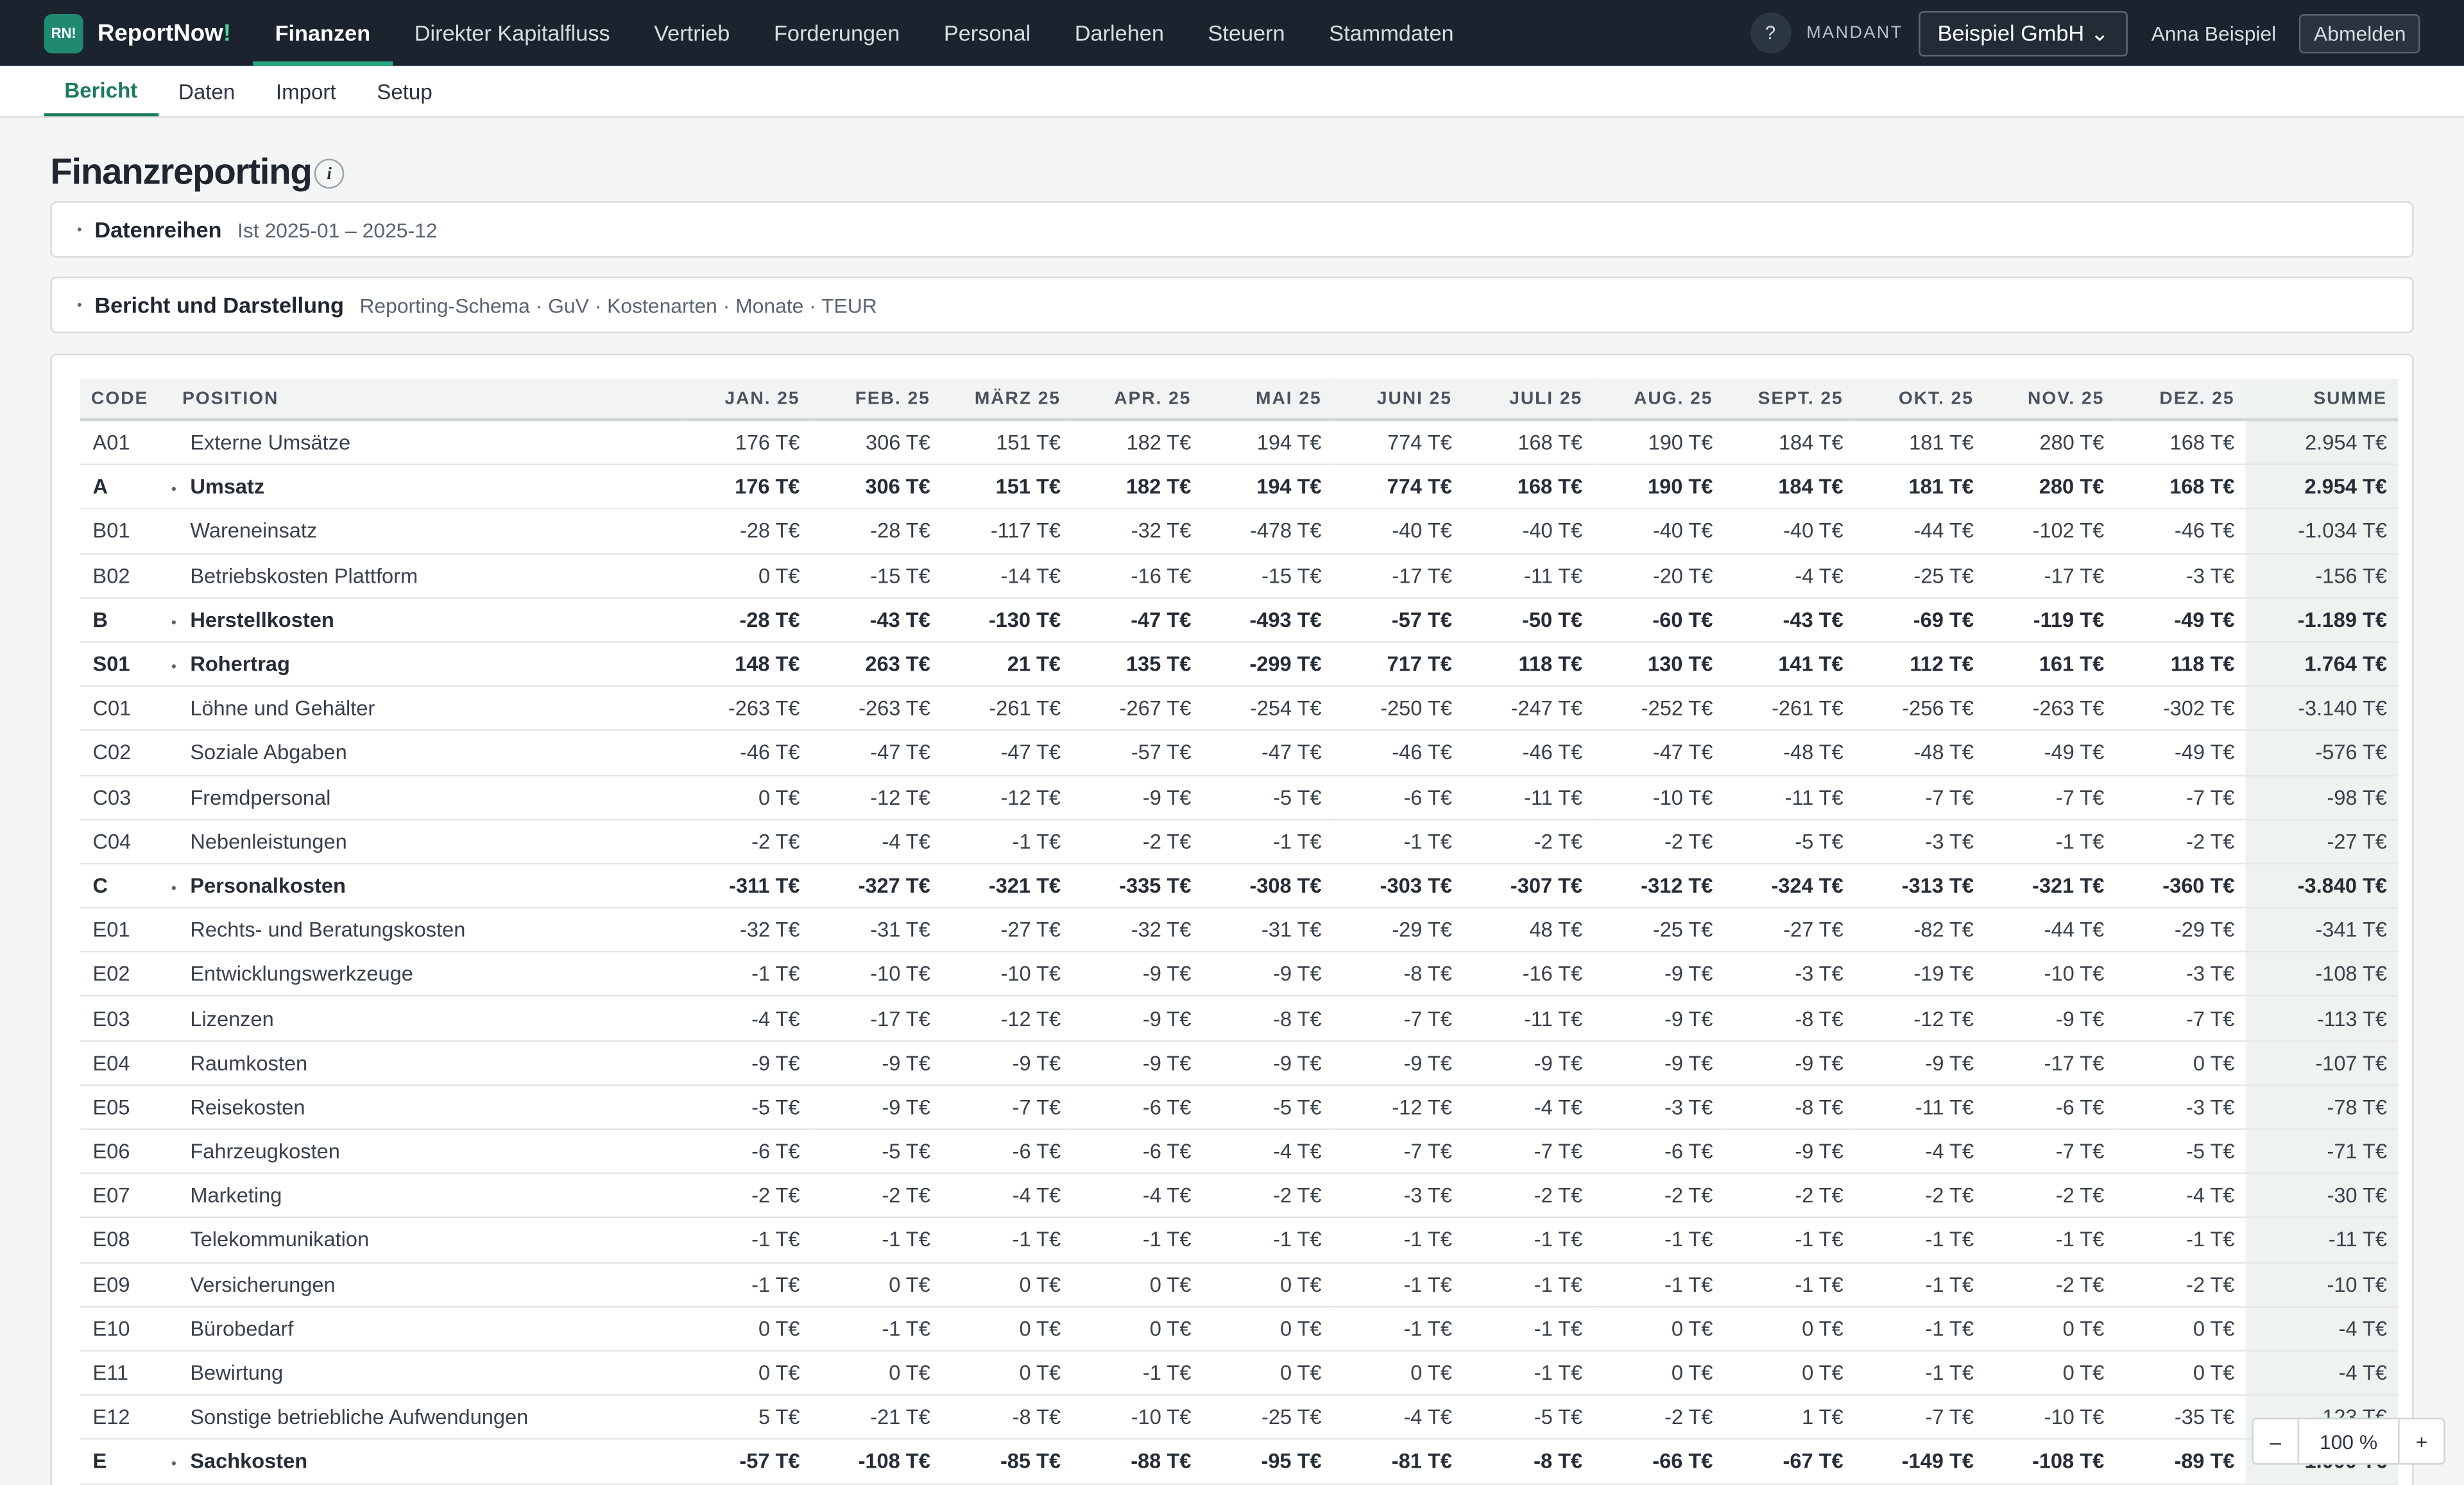 The height and width of the screenshot is (1485, 2464). I want to click on sub-tab: Daten, so click(206, 91).